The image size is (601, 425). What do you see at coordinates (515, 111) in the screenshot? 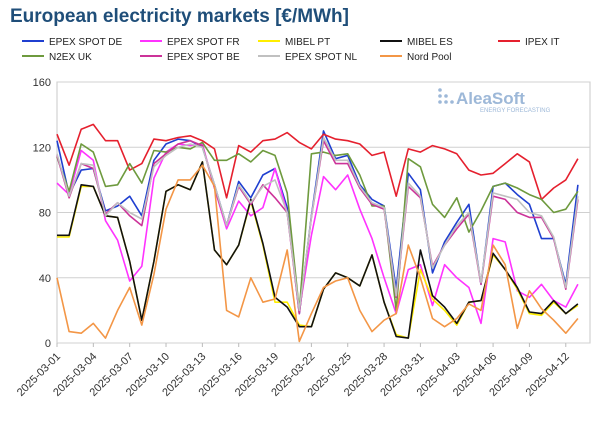
I see `watermark-tagline: ENERGY FORECASTING` at bounding box center [515, 111].